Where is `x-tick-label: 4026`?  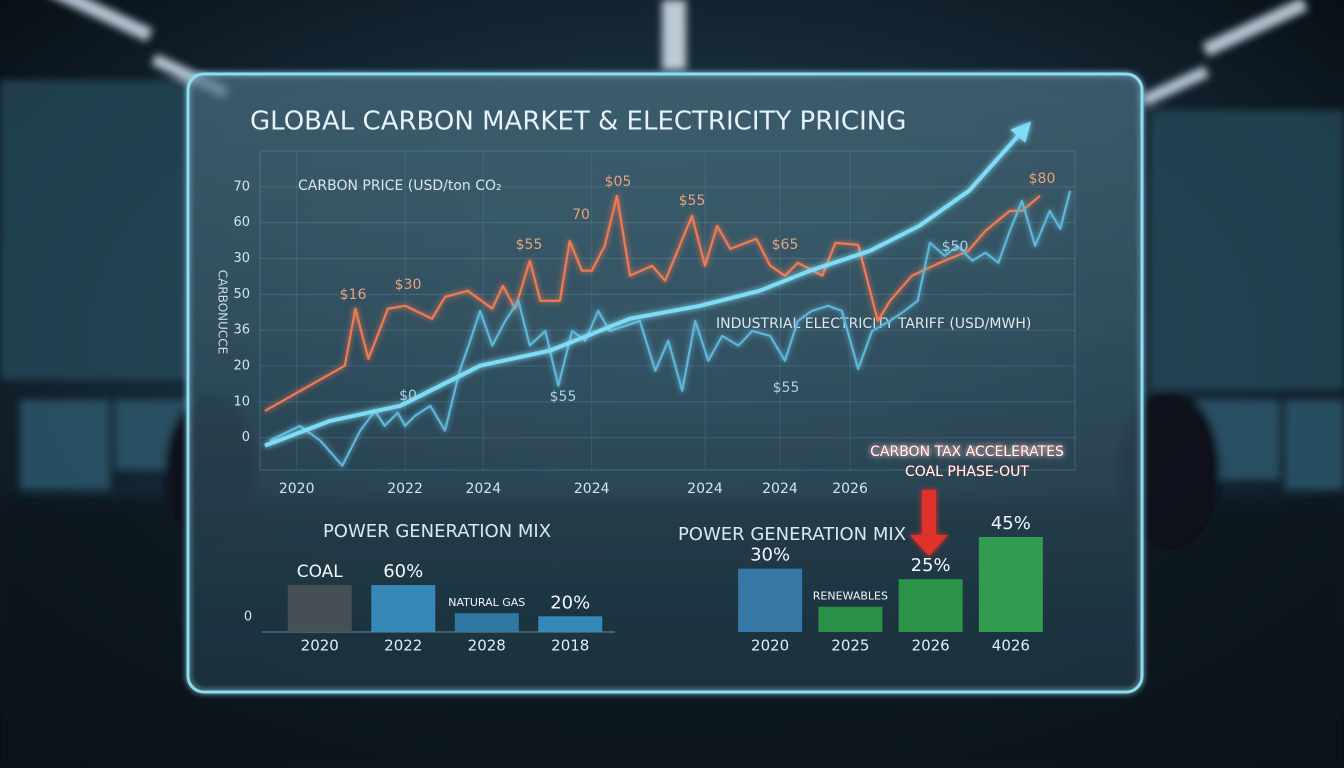
x-tick-label: 4026 is located at coordinates (1011, 646).